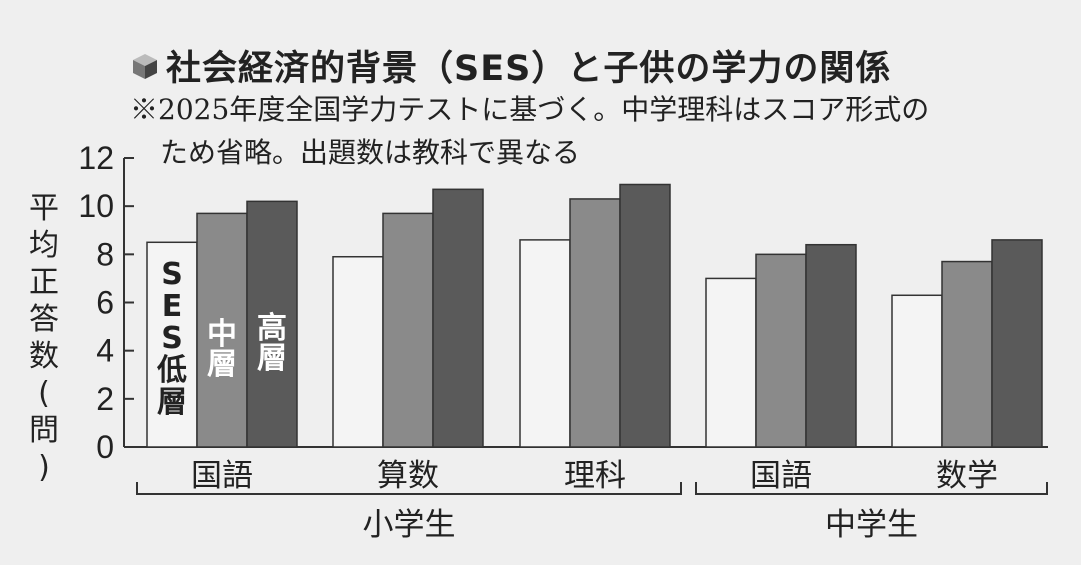  What do you see at coordinates (44, 319) in the screenshot?
I see `y-axis-label-char: 答` at bounding box center [44, 319].